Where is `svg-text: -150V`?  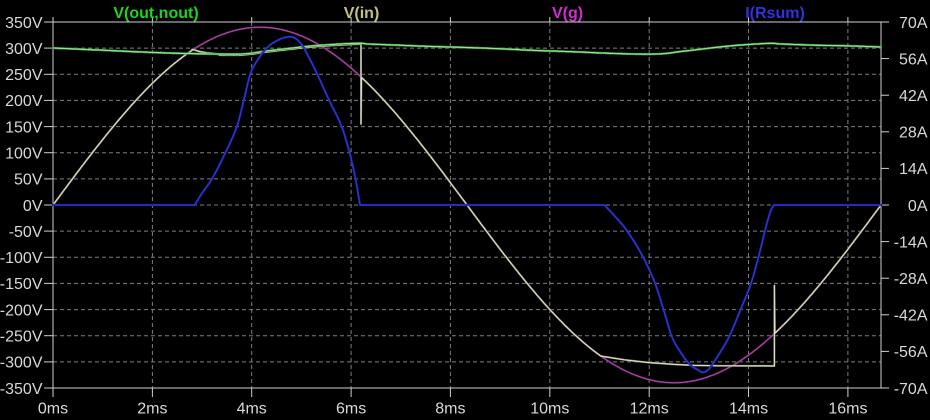
svg-text: -150V is located at coordinates (21, 284).